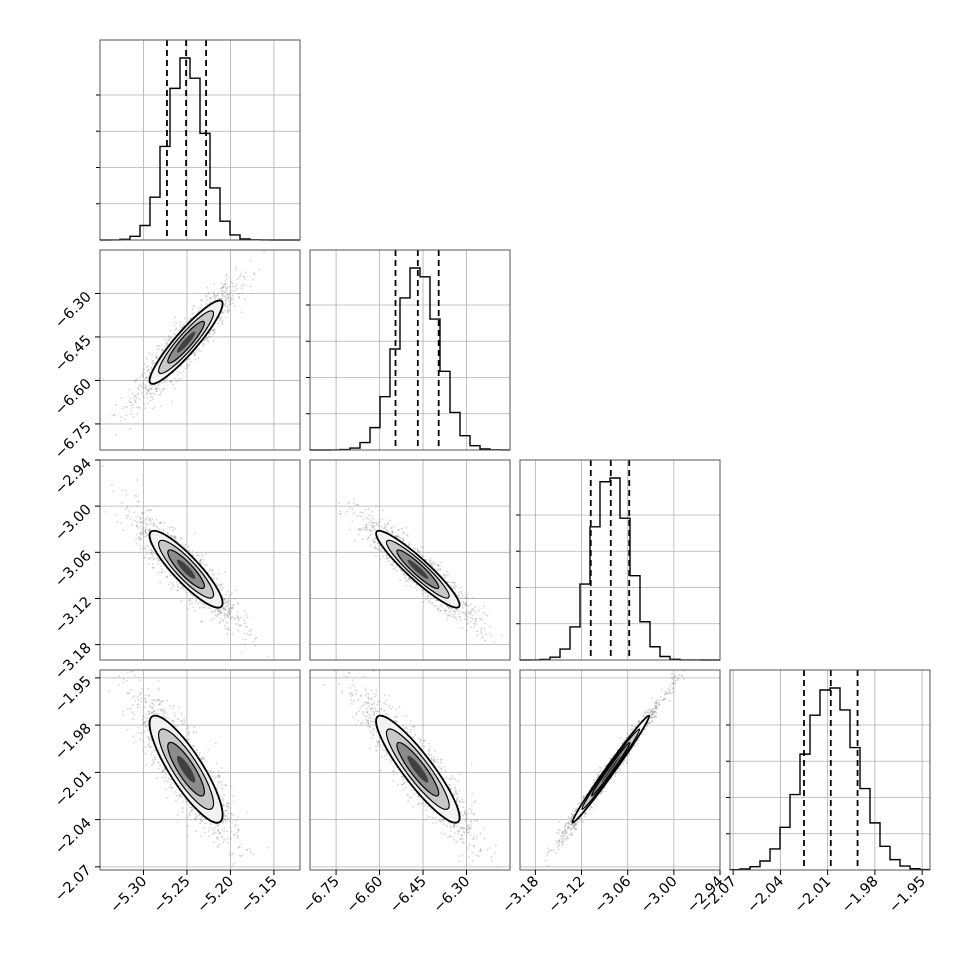  What do you see at coordinates (73, 523) in the screenshot?
I see `y-tick-label: −3.00` at bounding box center [73, 523].